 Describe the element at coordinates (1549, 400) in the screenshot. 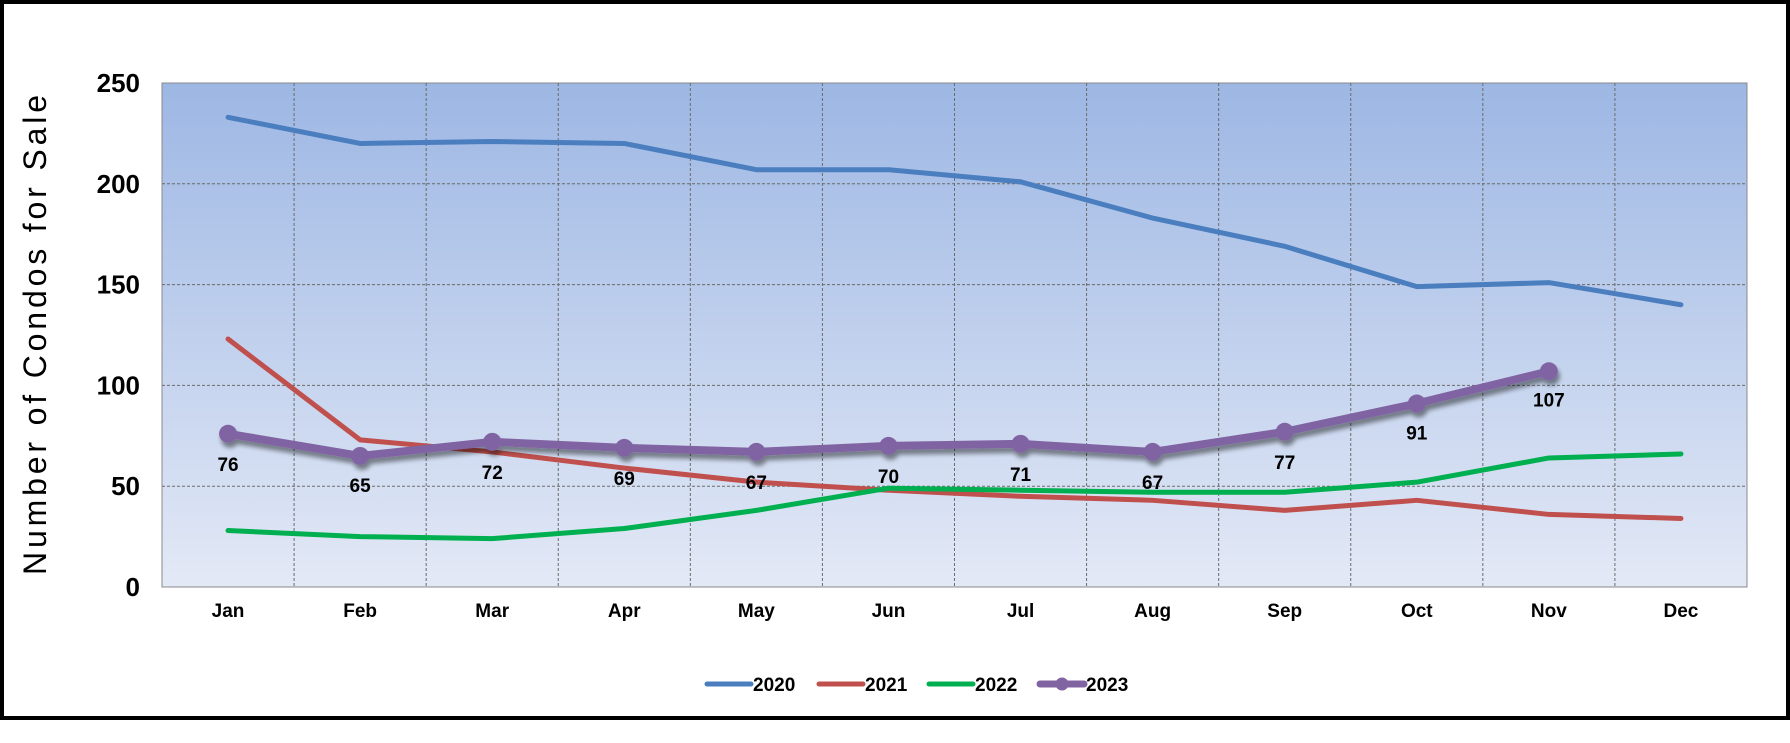

I see `data-label-2023: 107` at that location.